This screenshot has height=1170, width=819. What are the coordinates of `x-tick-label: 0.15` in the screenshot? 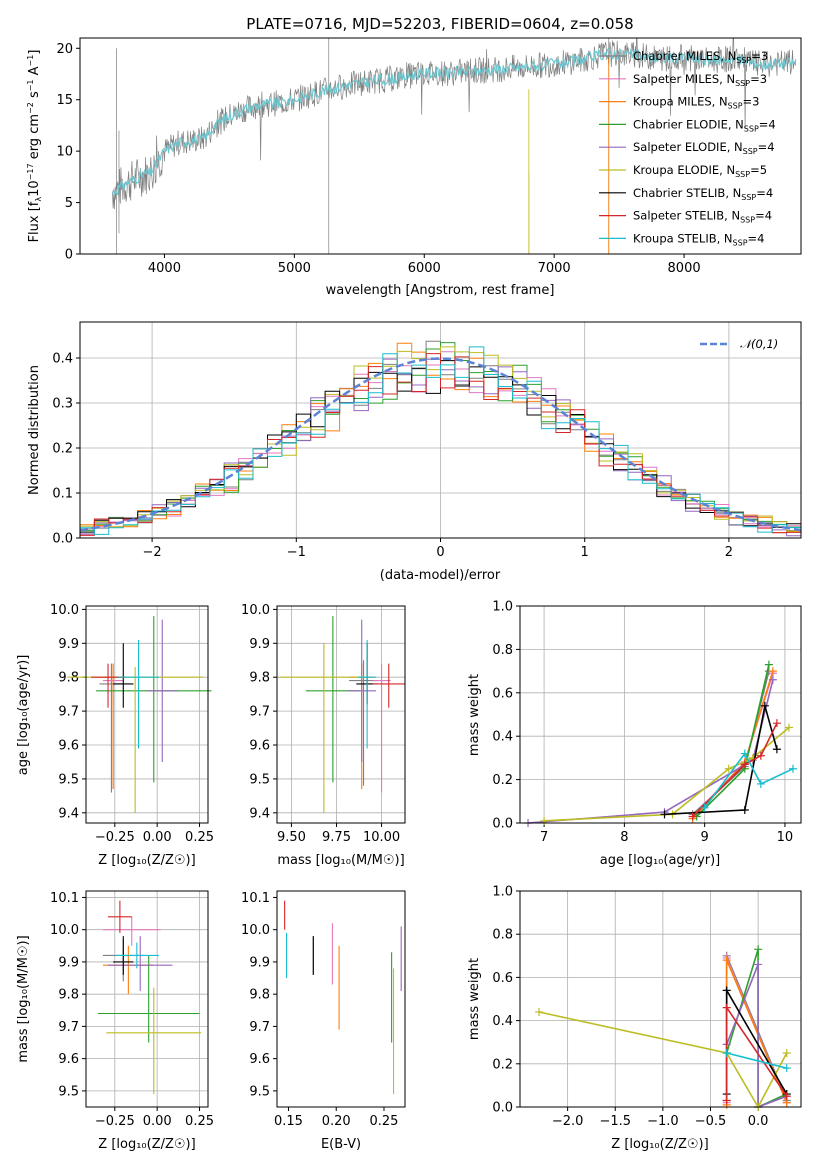 It's located at (288, 1121).